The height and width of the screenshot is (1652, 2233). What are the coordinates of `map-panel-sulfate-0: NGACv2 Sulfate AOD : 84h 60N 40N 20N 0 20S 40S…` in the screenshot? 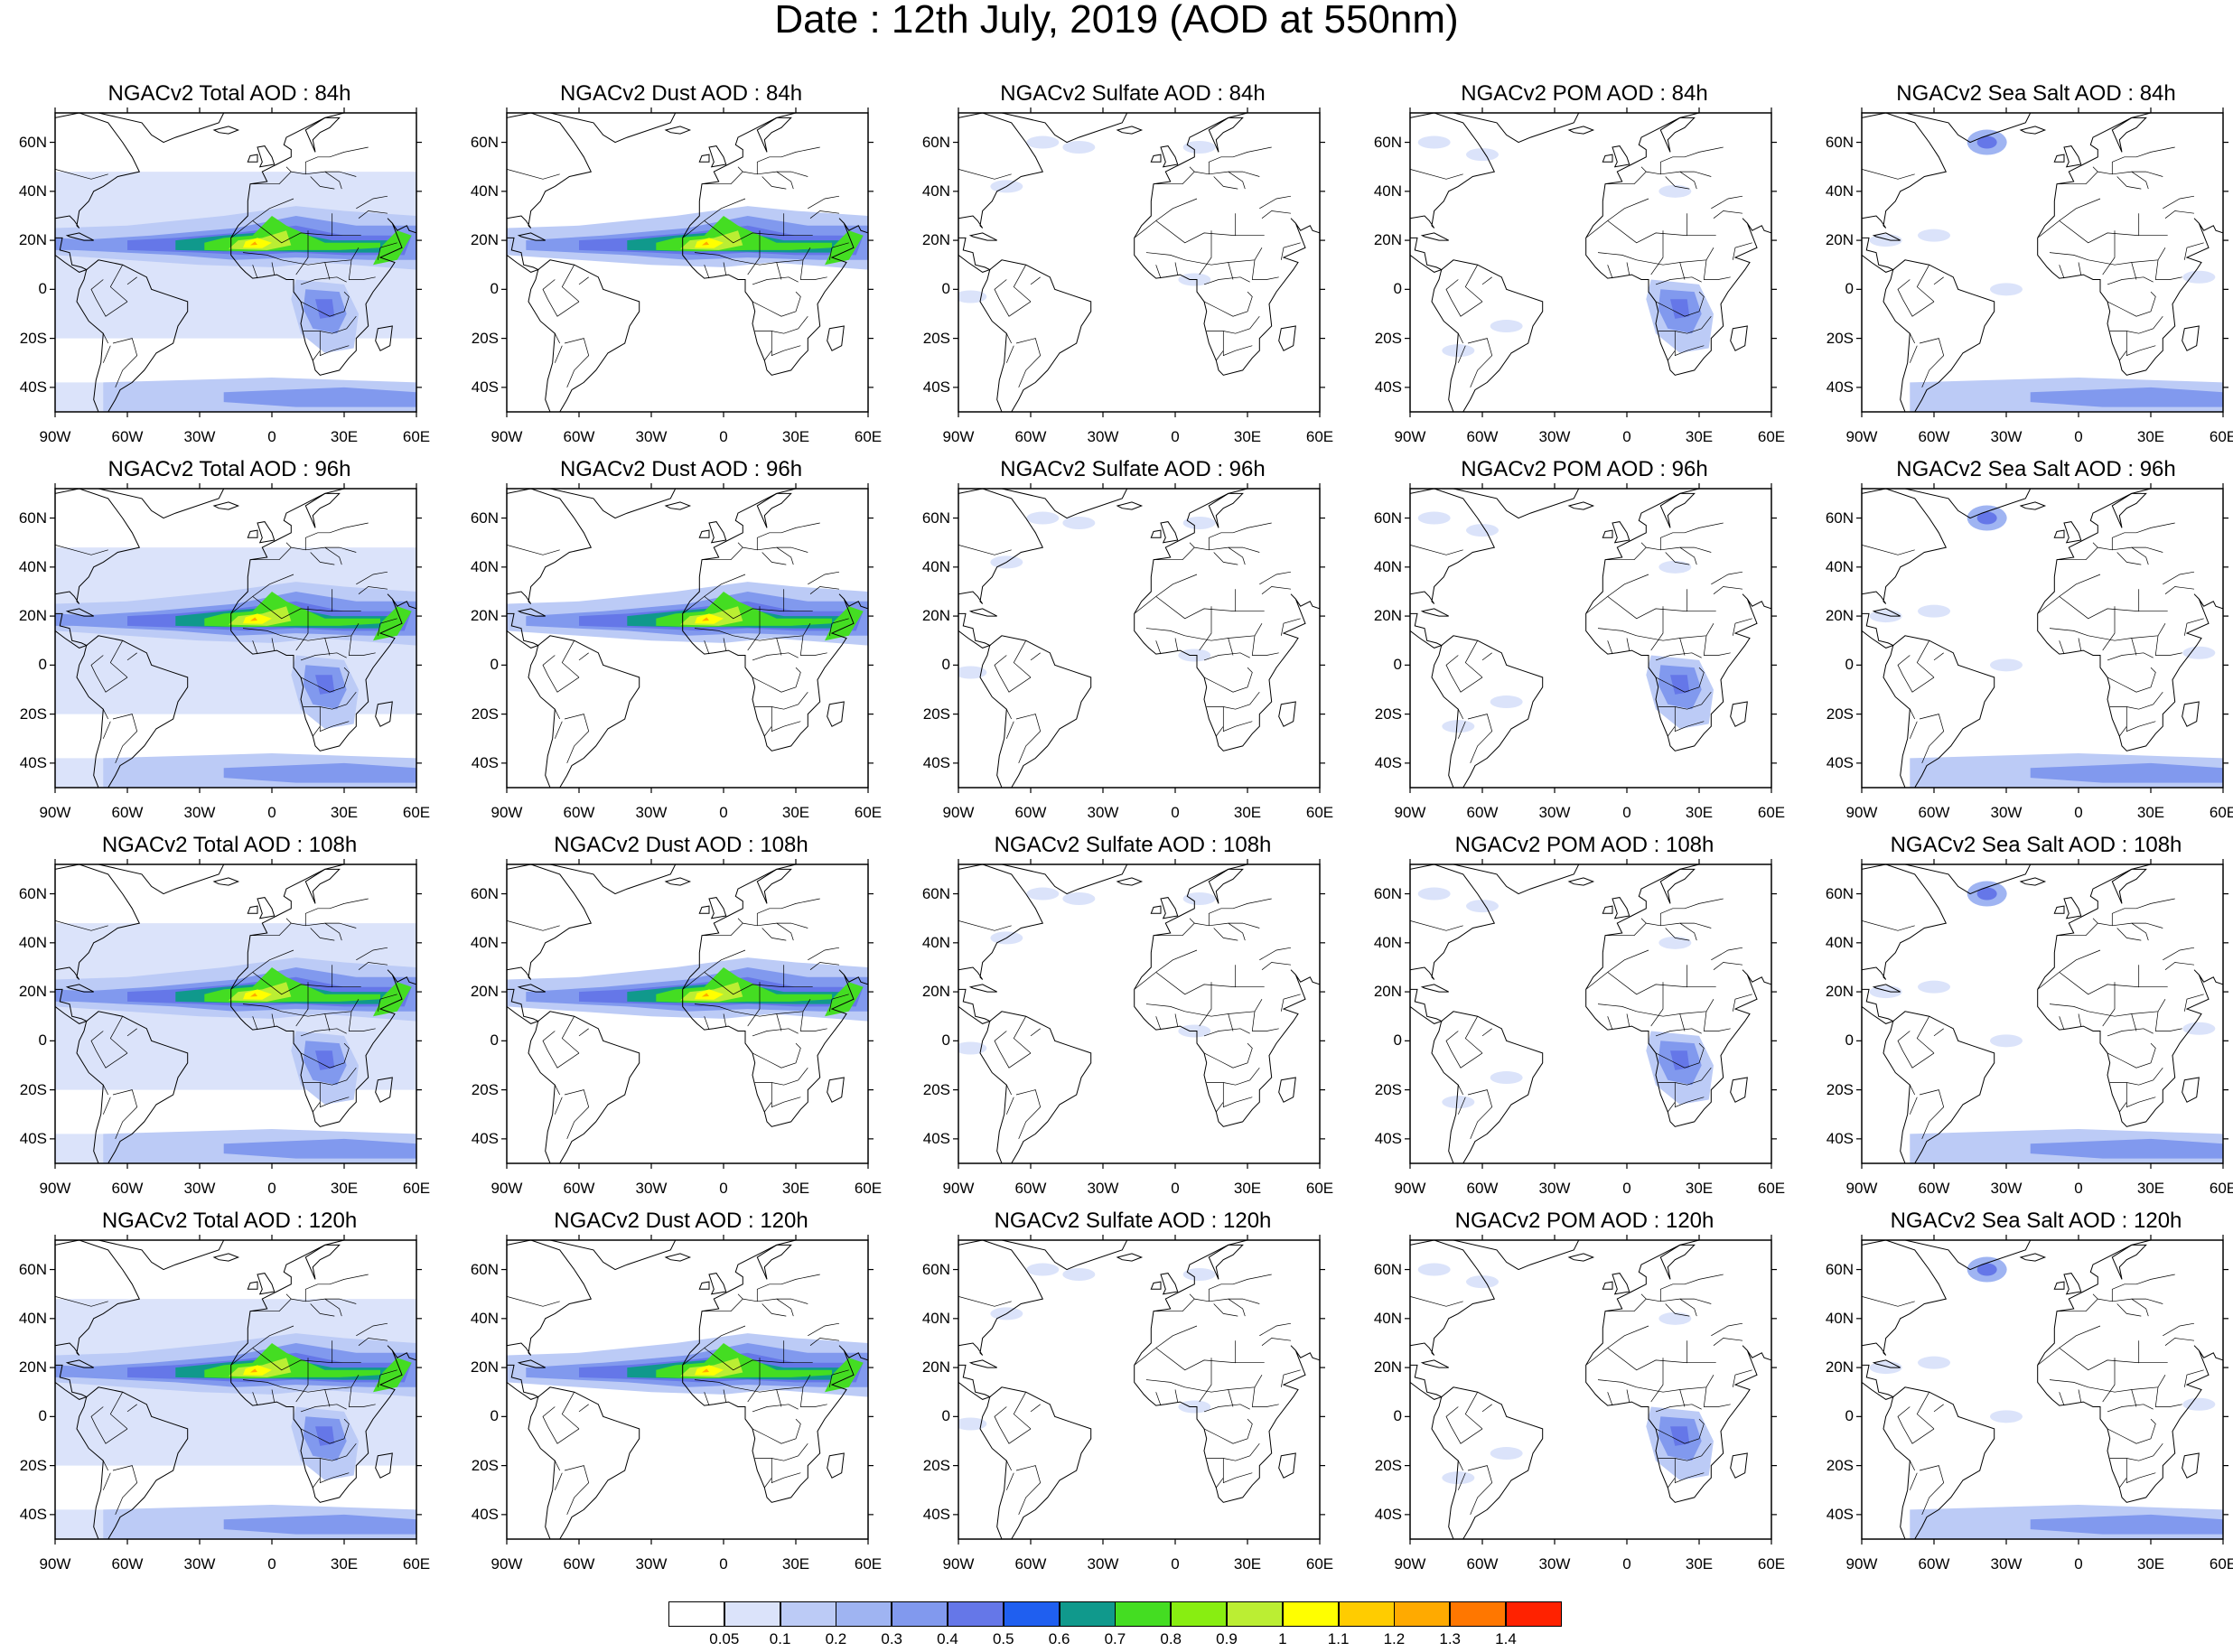 It's located at (1133, 269).